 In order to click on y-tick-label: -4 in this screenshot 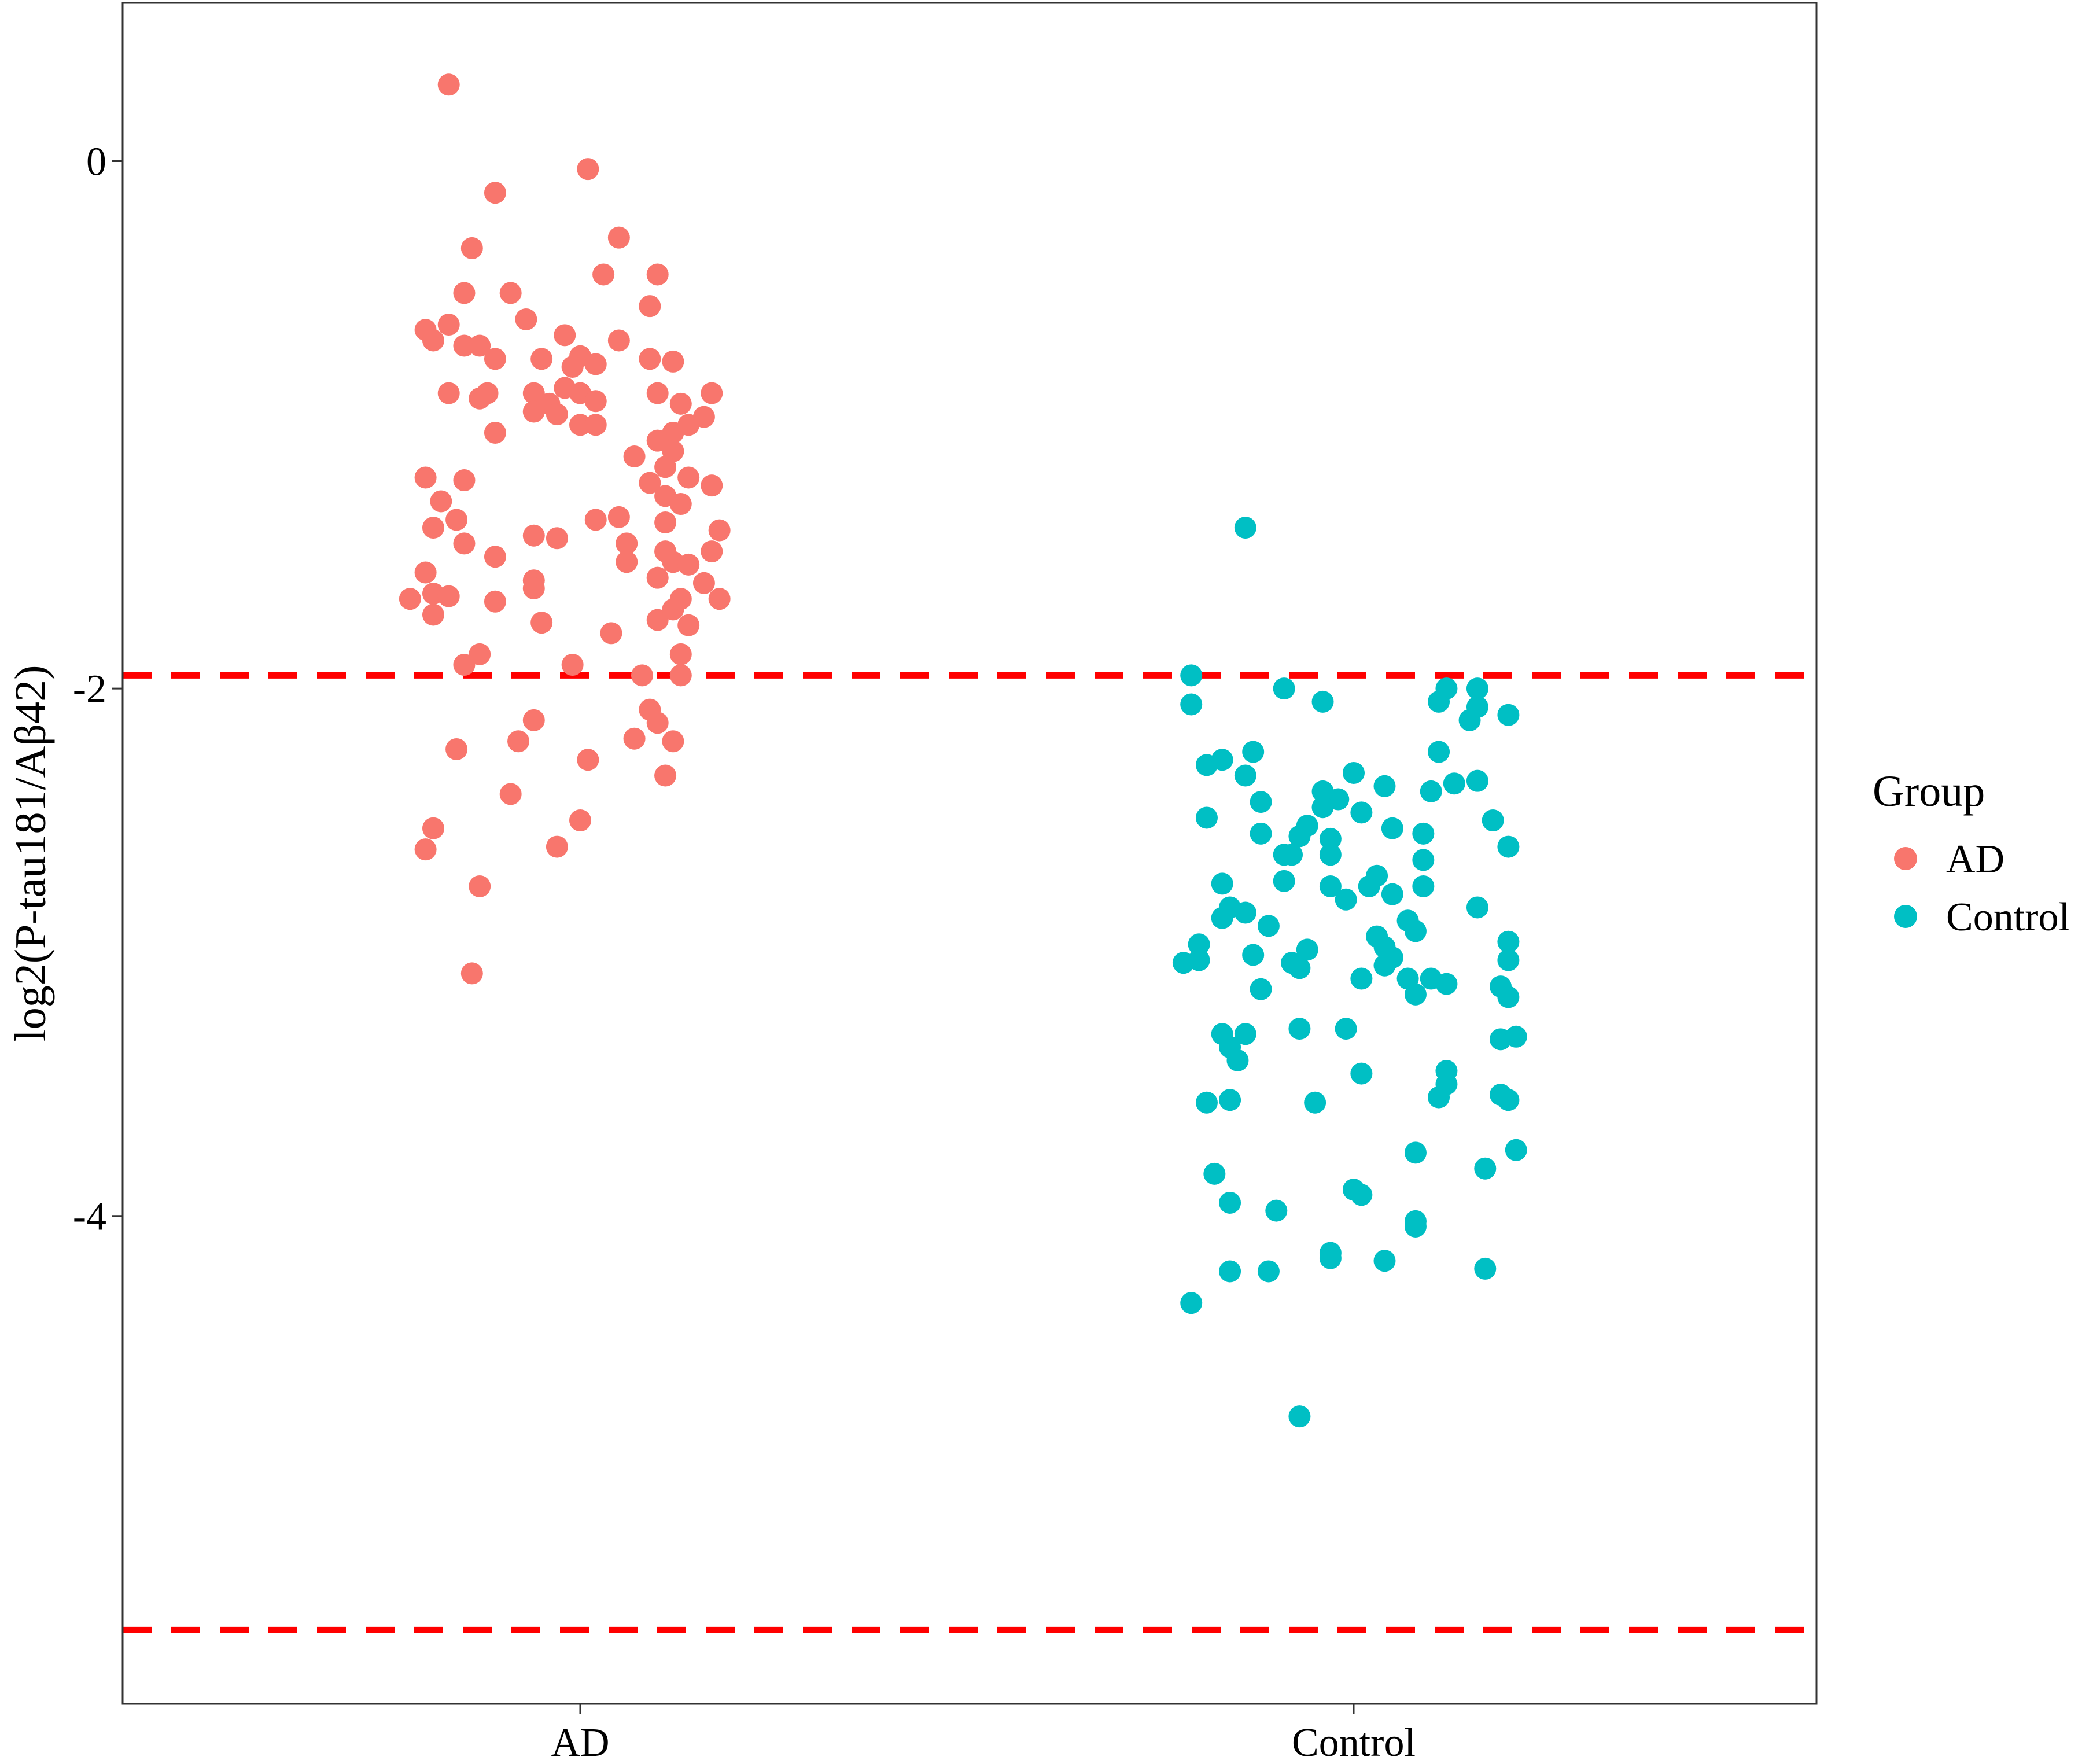, I will do `click(89, 1217)`.